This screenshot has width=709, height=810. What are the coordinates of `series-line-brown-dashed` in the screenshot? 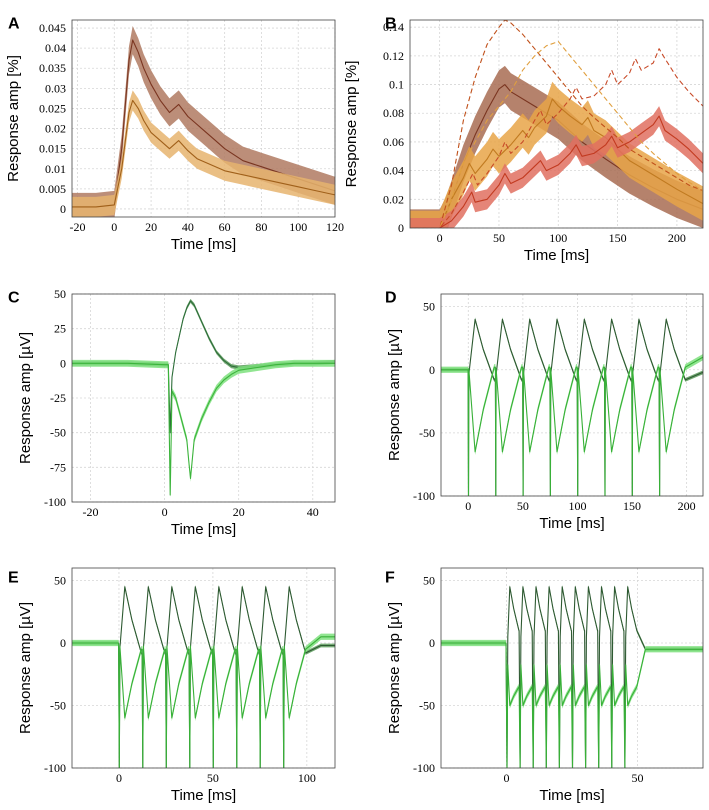 It's located at (556, 124).